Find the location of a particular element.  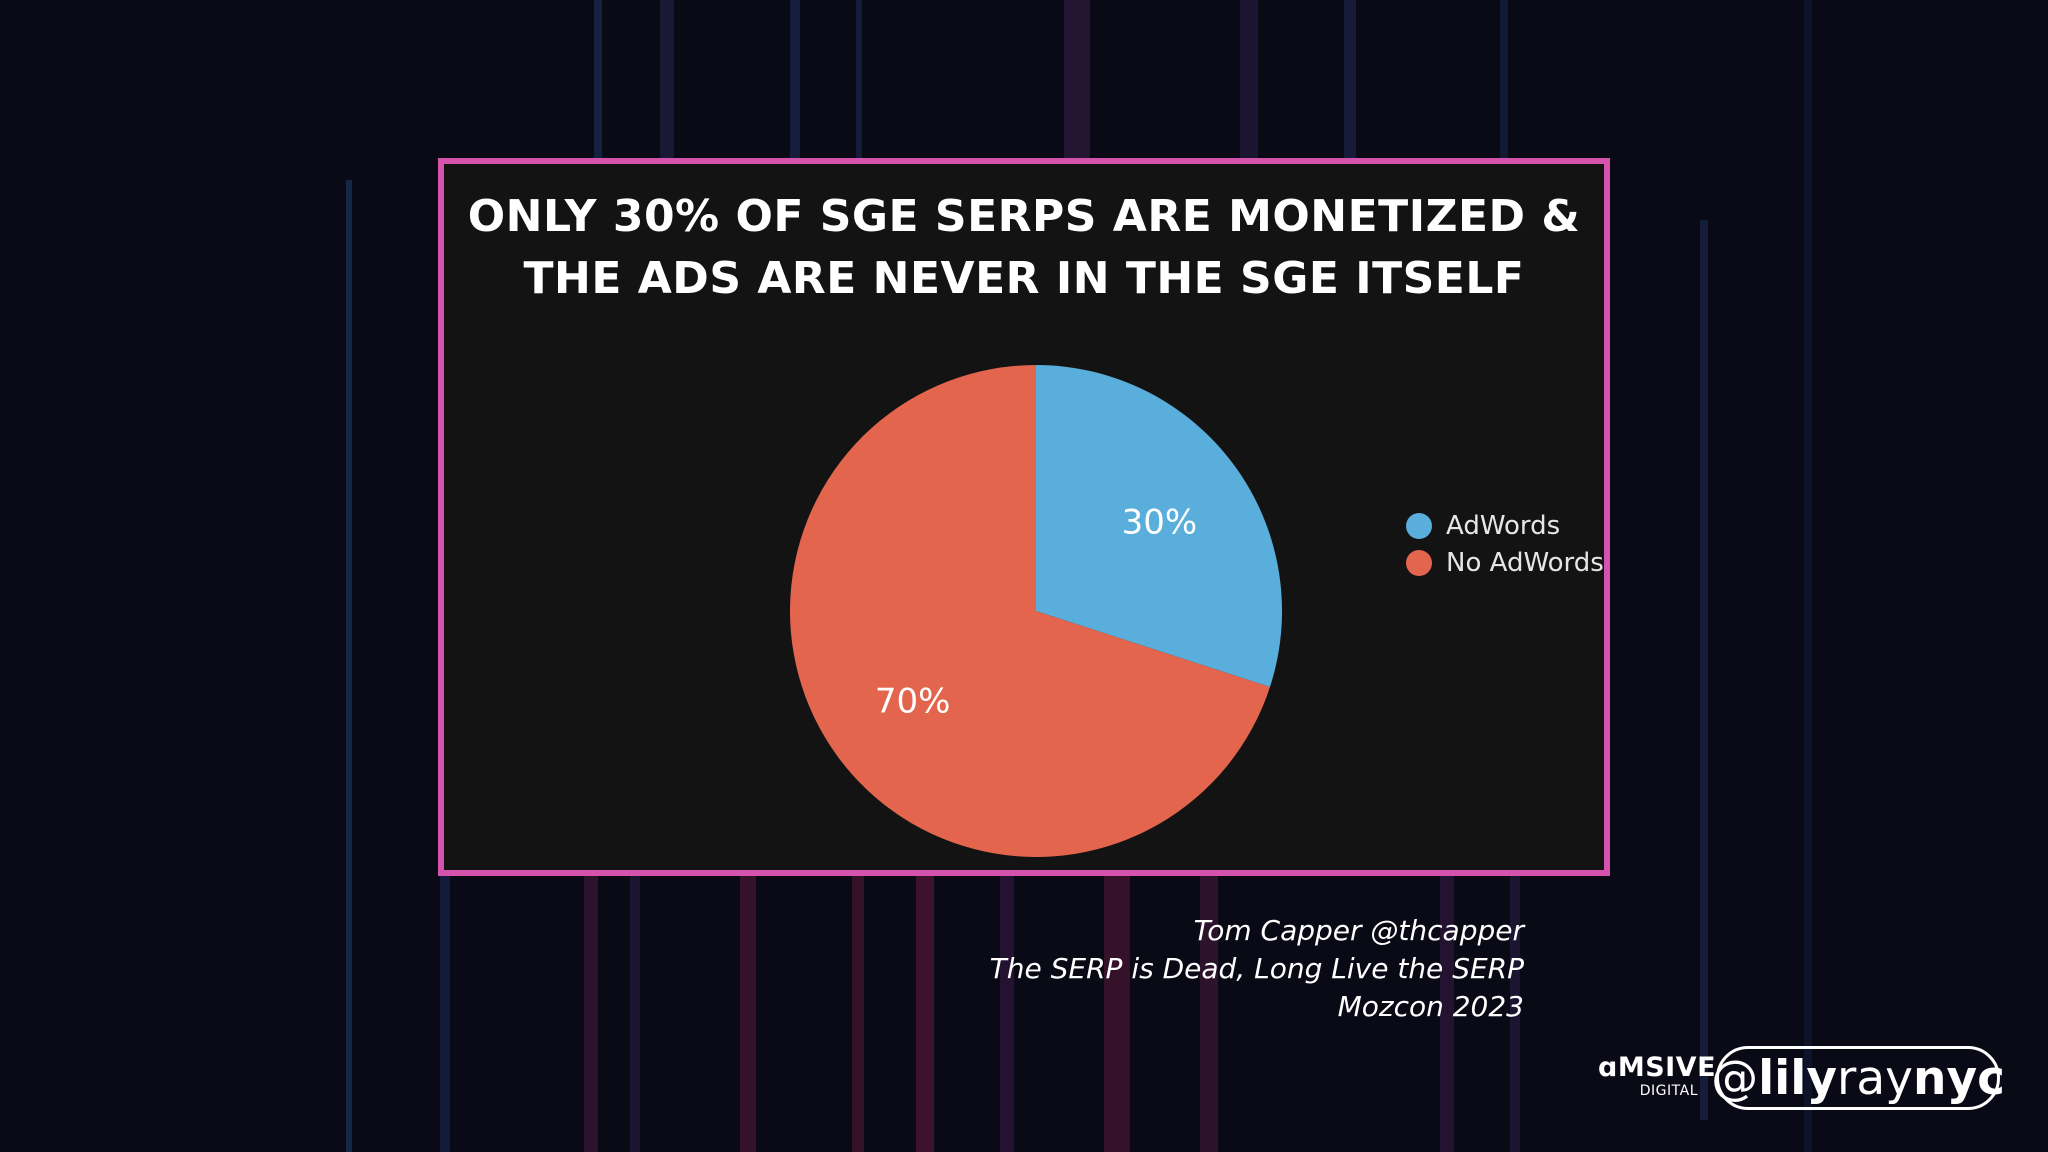

legend-item-no-adwords: No AdWords is located at coordinates (1505, 562).